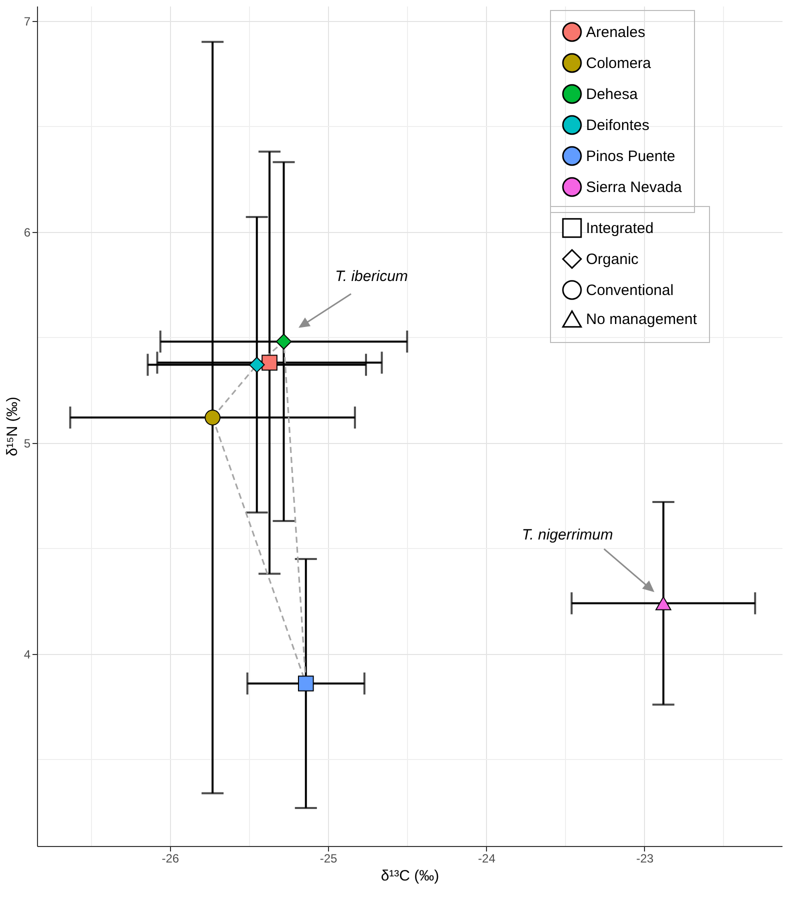 The height and width of the screenshot is (911, 812). I want to click on legend-label: Conventional, so click(630, 290).